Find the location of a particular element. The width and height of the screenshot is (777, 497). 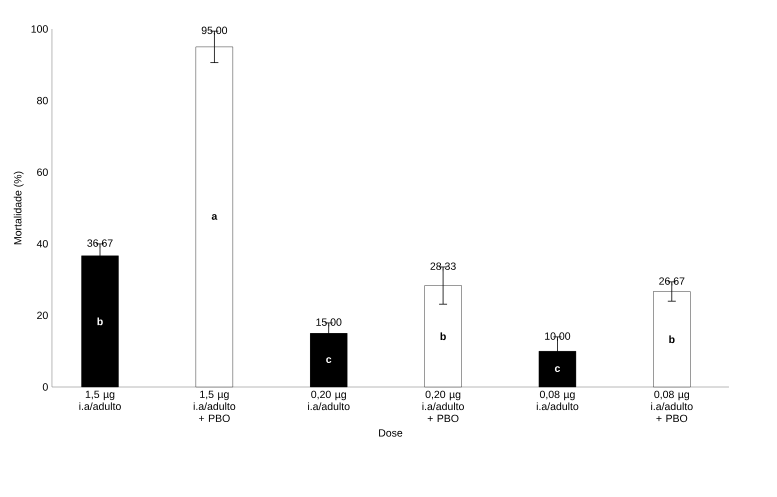

x-tick-label: 0,20 µg i.a/adulto is located at coordinates (329, 400).